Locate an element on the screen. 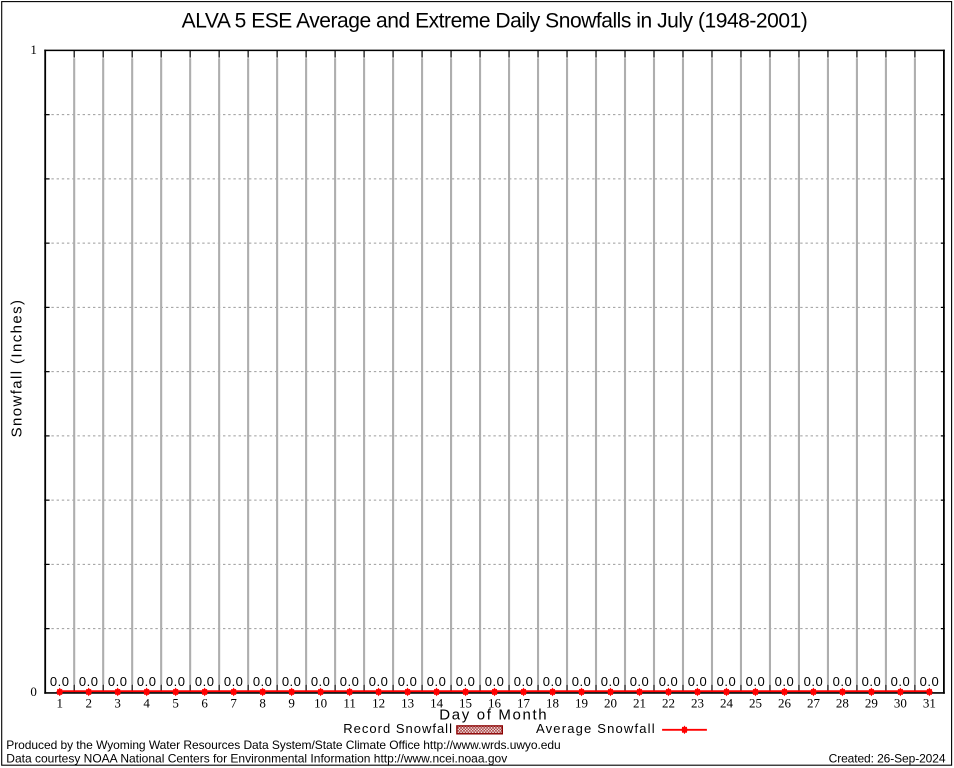  svg-text: 12 is located at coordinates (378, 703).